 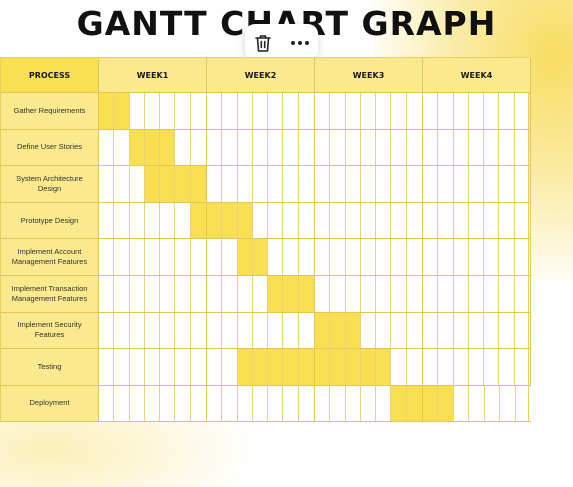 I want to click on process-header: PROCESS, so click(x=50, y=75).